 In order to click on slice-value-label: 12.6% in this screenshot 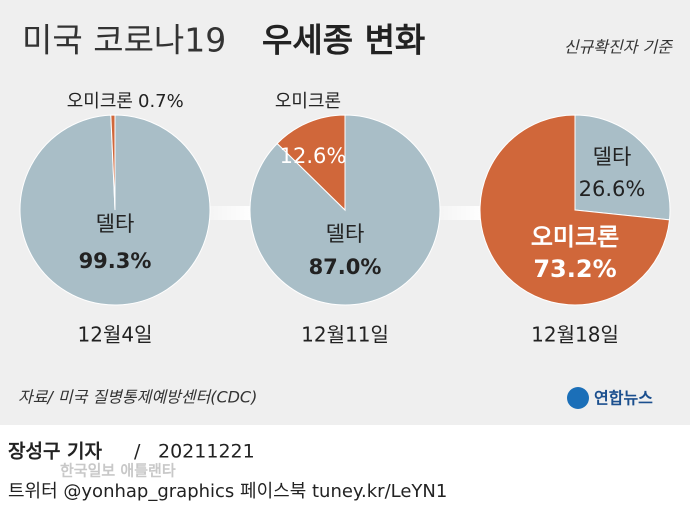, I will do `click(313, 156)`.